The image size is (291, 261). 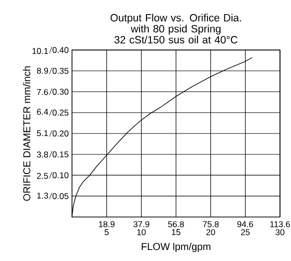 What do you see at coordinates (60, 154) in the screenshot?
I see `y2-tick-label: 0.15` at bounding box center [60, 154].